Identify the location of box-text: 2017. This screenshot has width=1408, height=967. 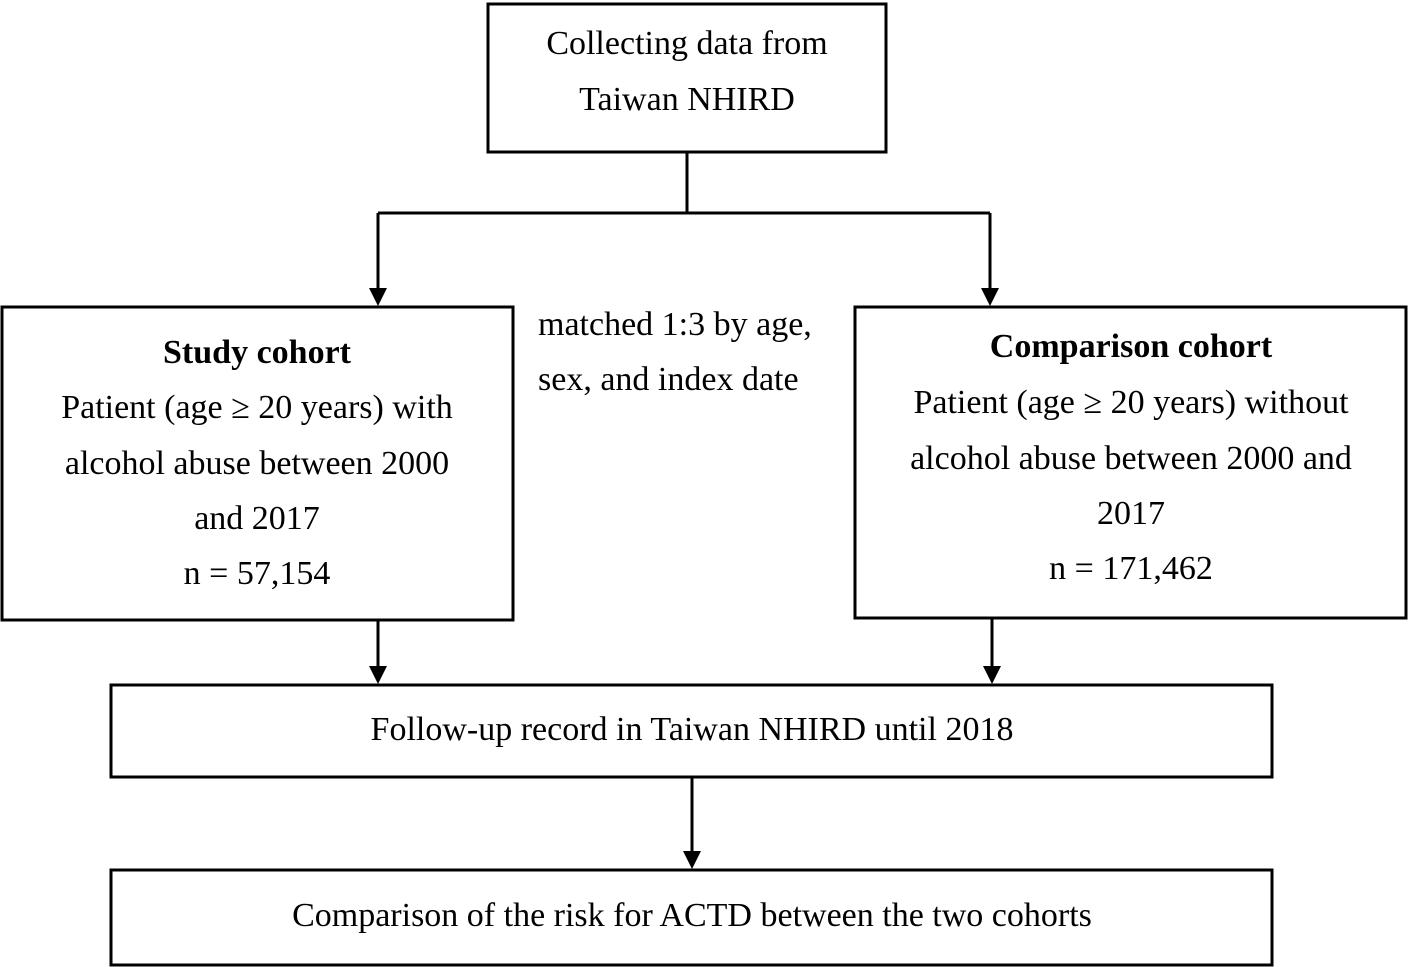
(1131, 513).